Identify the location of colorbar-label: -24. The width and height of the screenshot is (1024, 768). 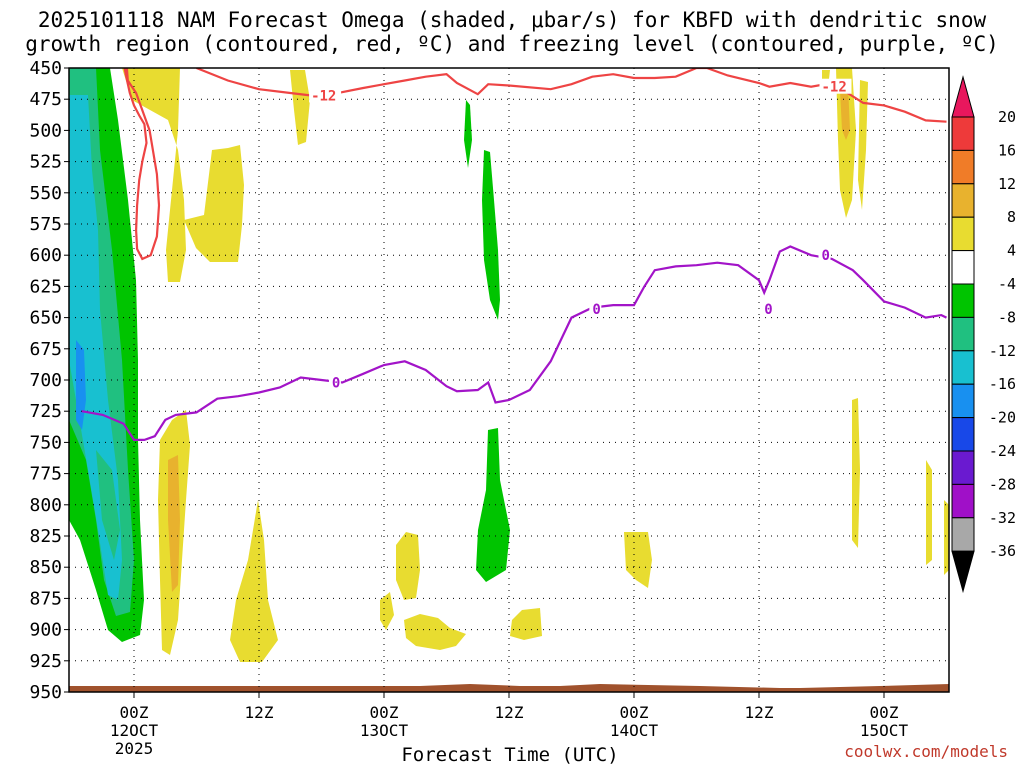
(1002, 451).